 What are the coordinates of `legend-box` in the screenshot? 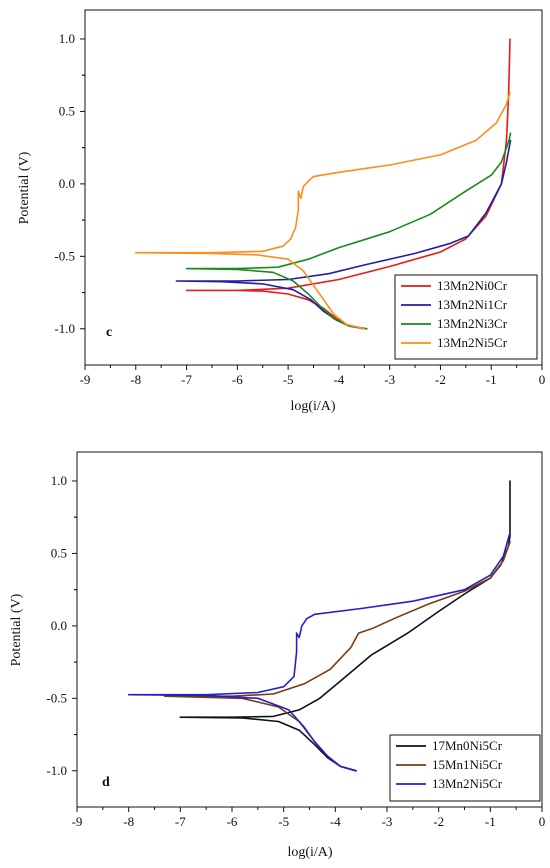 It's located at (466, 317).